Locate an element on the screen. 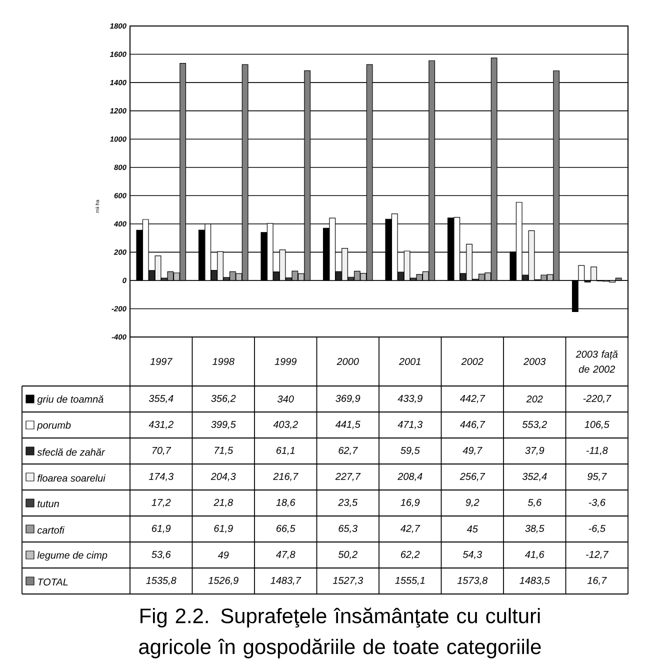 This screenshot has width=670, height=671. data-label: 95,7 is located at coordinates (597, 477).